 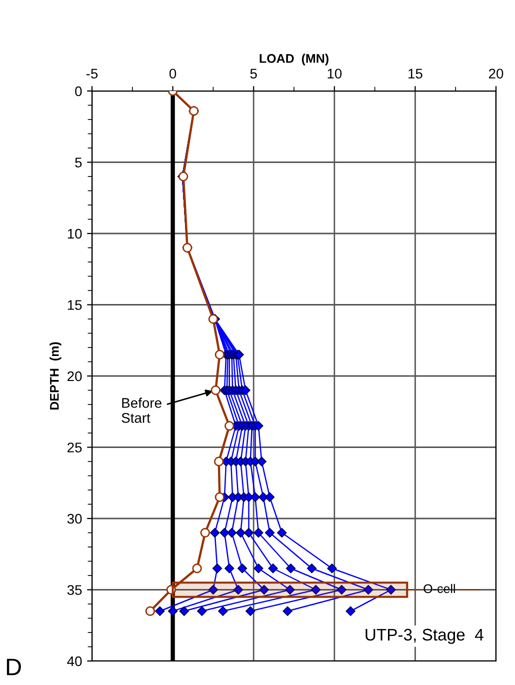 What do you see at coordinates (74, 661) in the screenshot?
I see `y-tick-label: 40` at bounding box center [74, 661].